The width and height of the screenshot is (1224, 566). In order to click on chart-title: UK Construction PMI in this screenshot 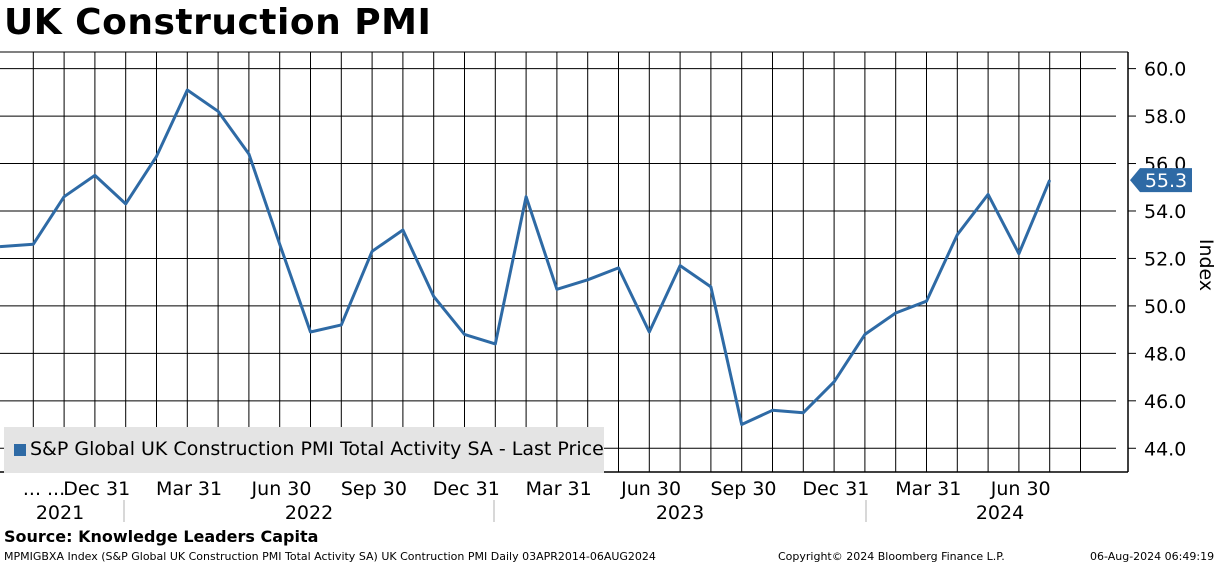, I will do `click(218, 22)`.